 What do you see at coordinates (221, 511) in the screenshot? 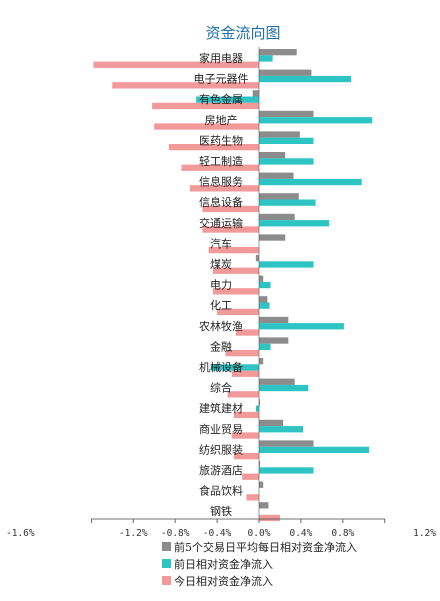
I see `category-label: 钢铁` at bounding box center [221, 511].